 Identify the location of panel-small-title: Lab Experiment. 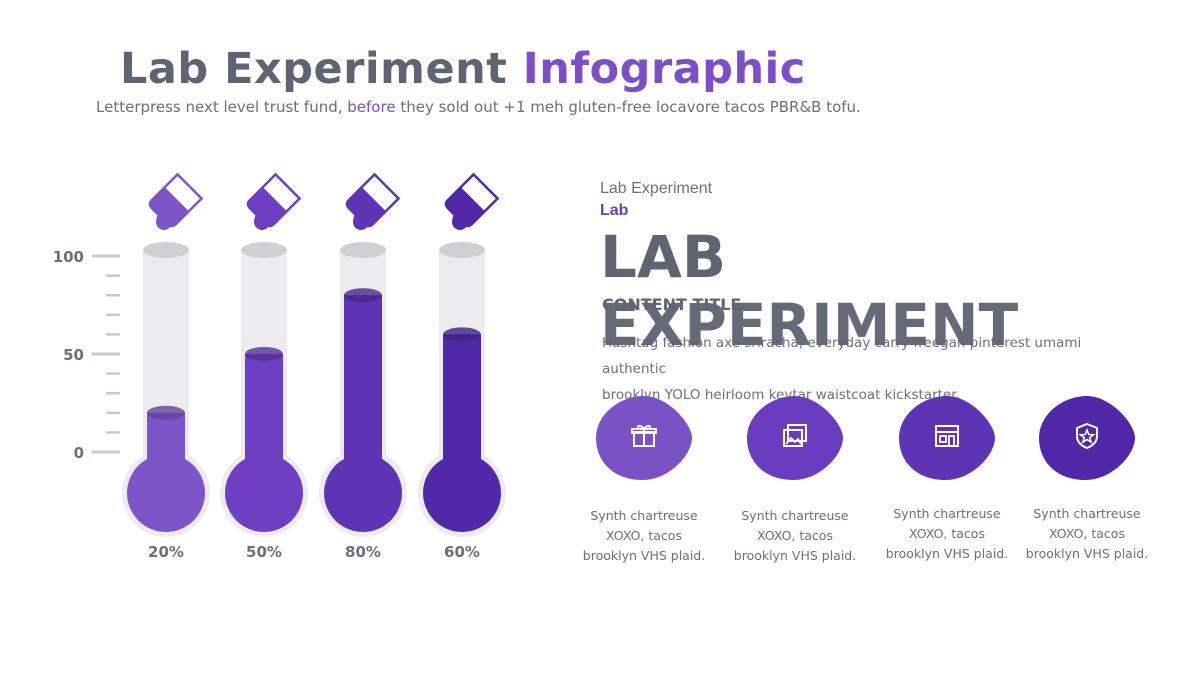
(656, 188).